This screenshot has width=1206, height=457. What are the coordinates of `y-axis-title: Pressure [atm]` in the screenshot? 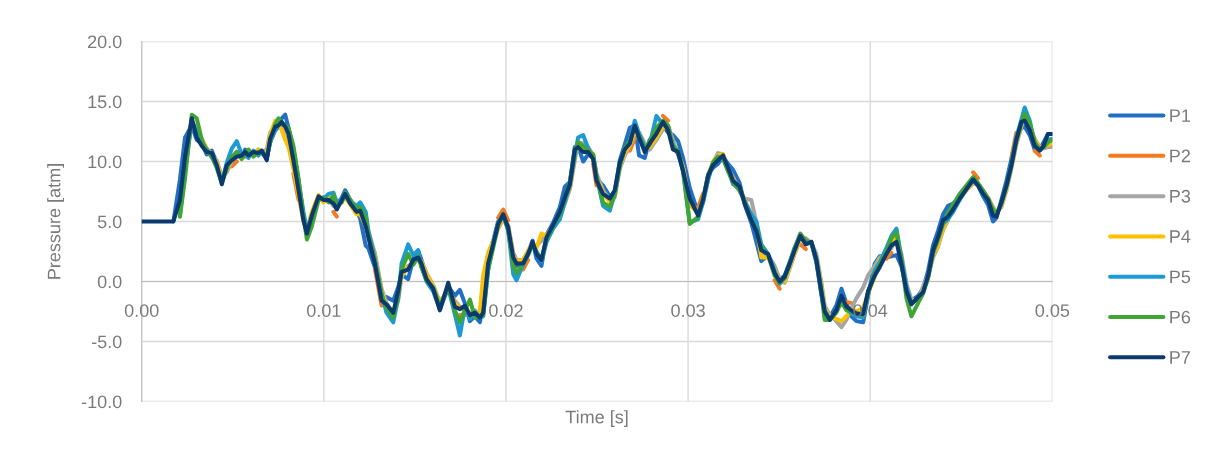 It's located at (56, 221).